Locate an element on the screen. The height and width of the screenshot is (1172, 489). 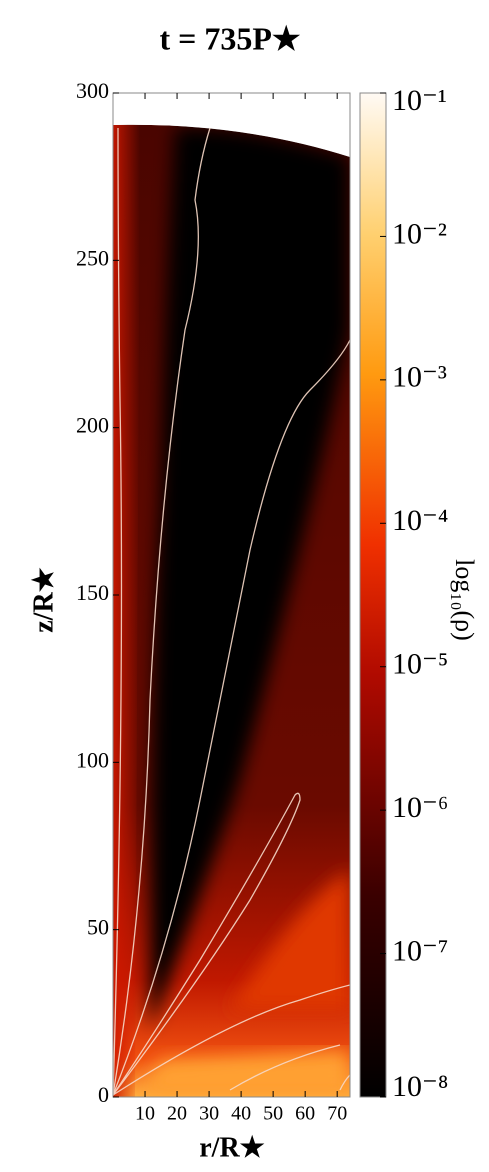
colorbar-tick-label: 10⁻³ is located at coordinates (419, 377).